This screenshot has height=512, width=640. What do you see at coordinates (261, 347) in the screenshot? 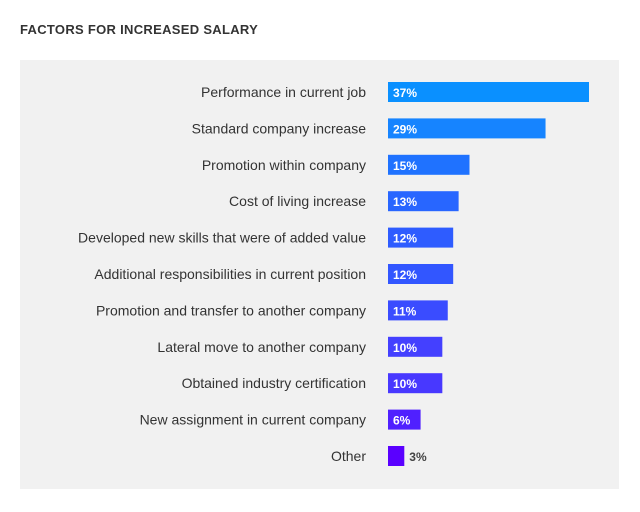
I see `category-label: Lateral move to another company` at bounding box center [261, 347].